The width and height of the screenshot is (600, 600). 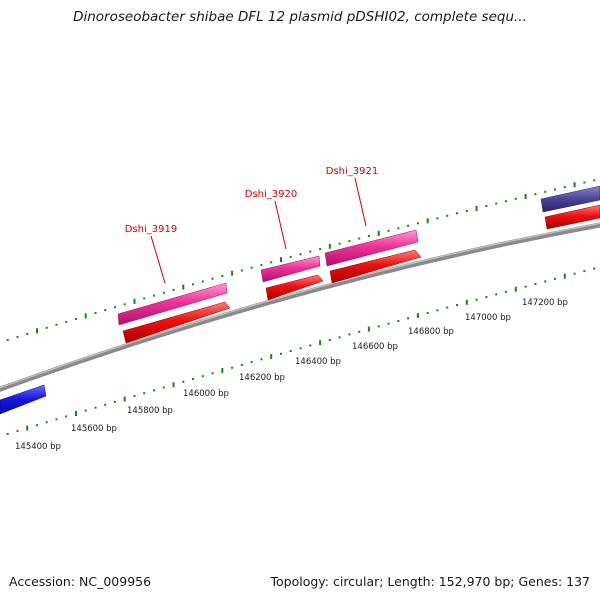 What do you see at coordinates (352, 171) in the screenshot?
I see `gene-label-dshi-3921: Dshi_3921` at bounding box center [352, 171].